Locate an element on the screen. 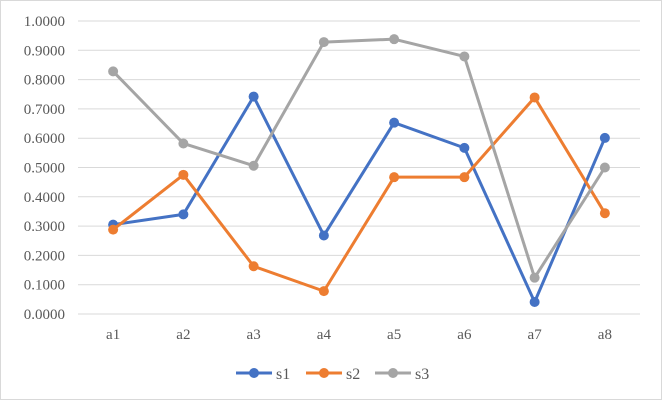  y-tick-label: 0.4000 is located at coordinates (44, 198).